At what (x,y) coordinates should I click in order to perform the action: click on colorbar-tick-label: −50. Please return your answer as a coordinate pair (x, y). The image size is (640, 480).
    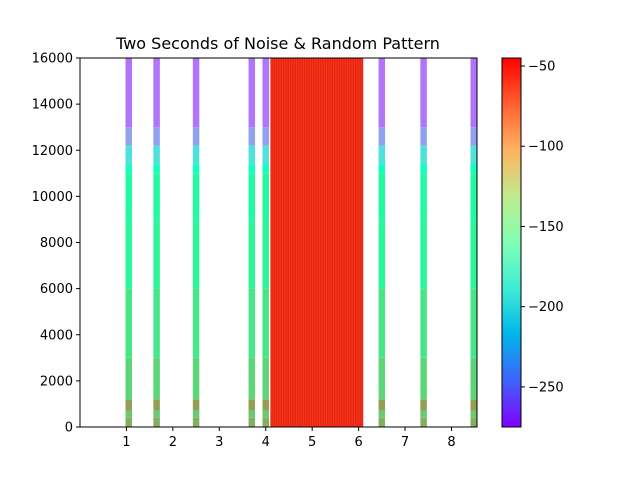
    Looking at the image, I should click on (541, 67).